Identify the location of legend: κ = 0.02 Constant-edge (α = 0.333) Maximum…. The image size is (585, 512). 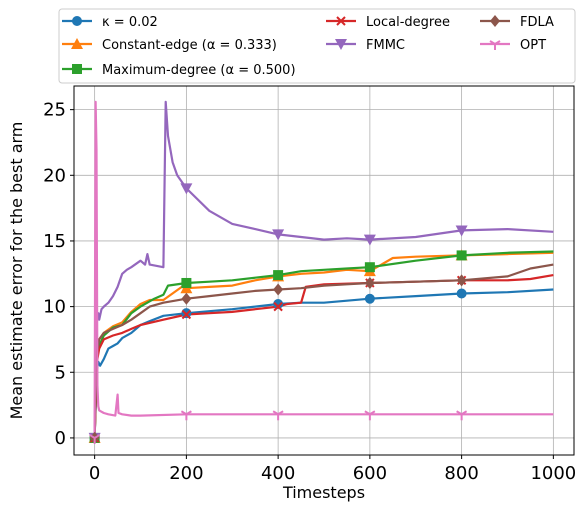
(317, 46).